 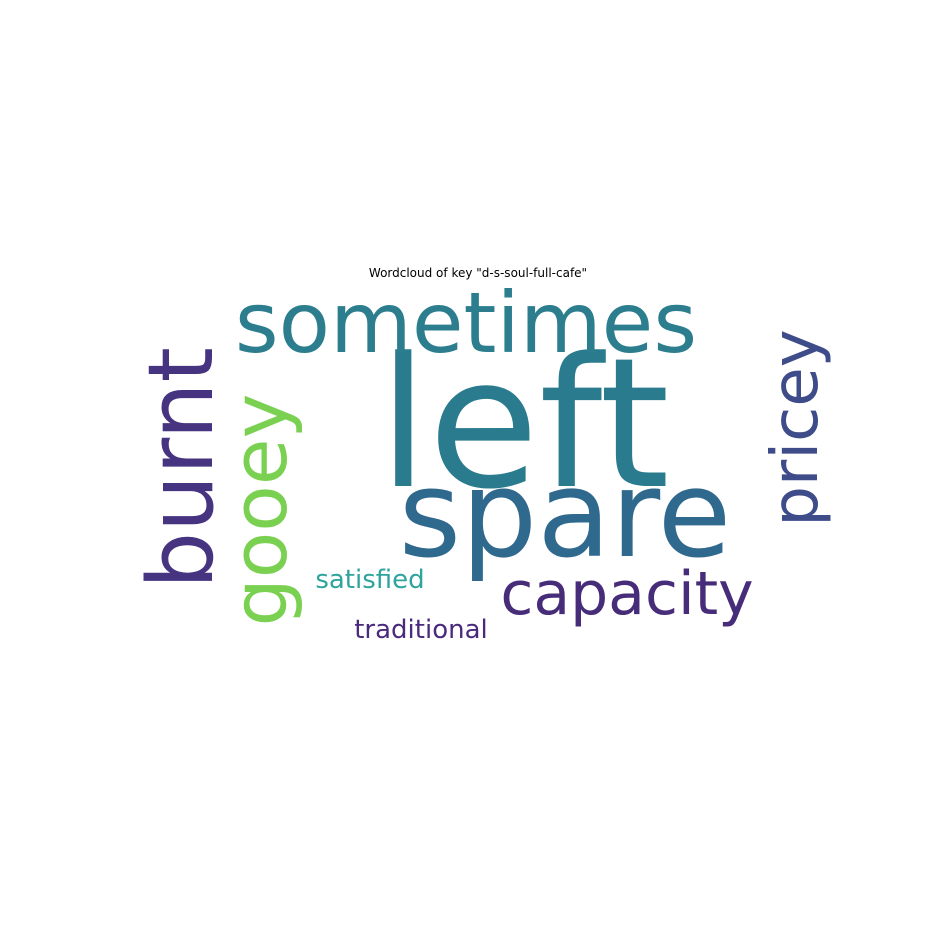 What do you see at coordinates (259, 510) in the screenshot?
I see `word-gooey: gooey` at bounding box center [259, 510].